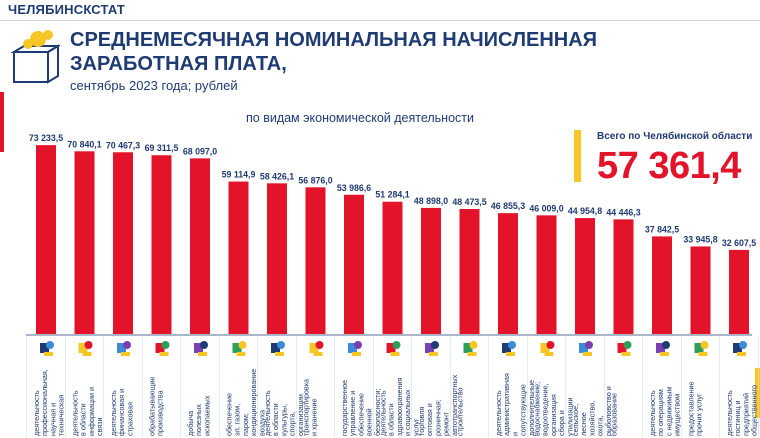 Image resolution: width=760 pixels, height=438 pixels. What do you see at coordinates (577, 156) in the screenshot?
I see `total-accent-bar` at bounding box center [577, 156].